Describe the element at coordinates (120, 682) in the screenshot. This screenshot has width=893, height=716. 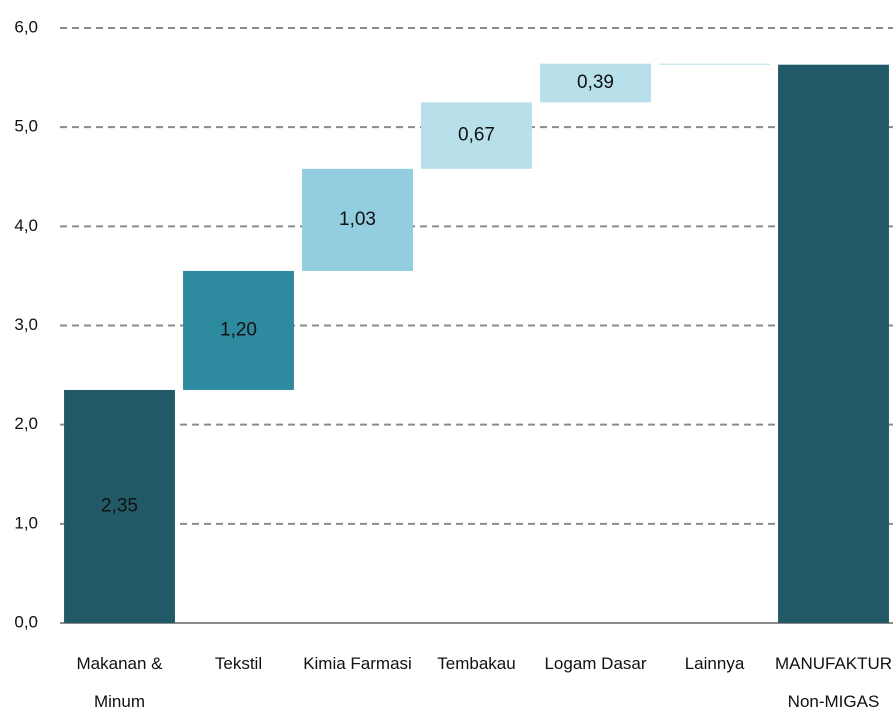
I see `x-tick-label: Makanan & Minum` at that location.